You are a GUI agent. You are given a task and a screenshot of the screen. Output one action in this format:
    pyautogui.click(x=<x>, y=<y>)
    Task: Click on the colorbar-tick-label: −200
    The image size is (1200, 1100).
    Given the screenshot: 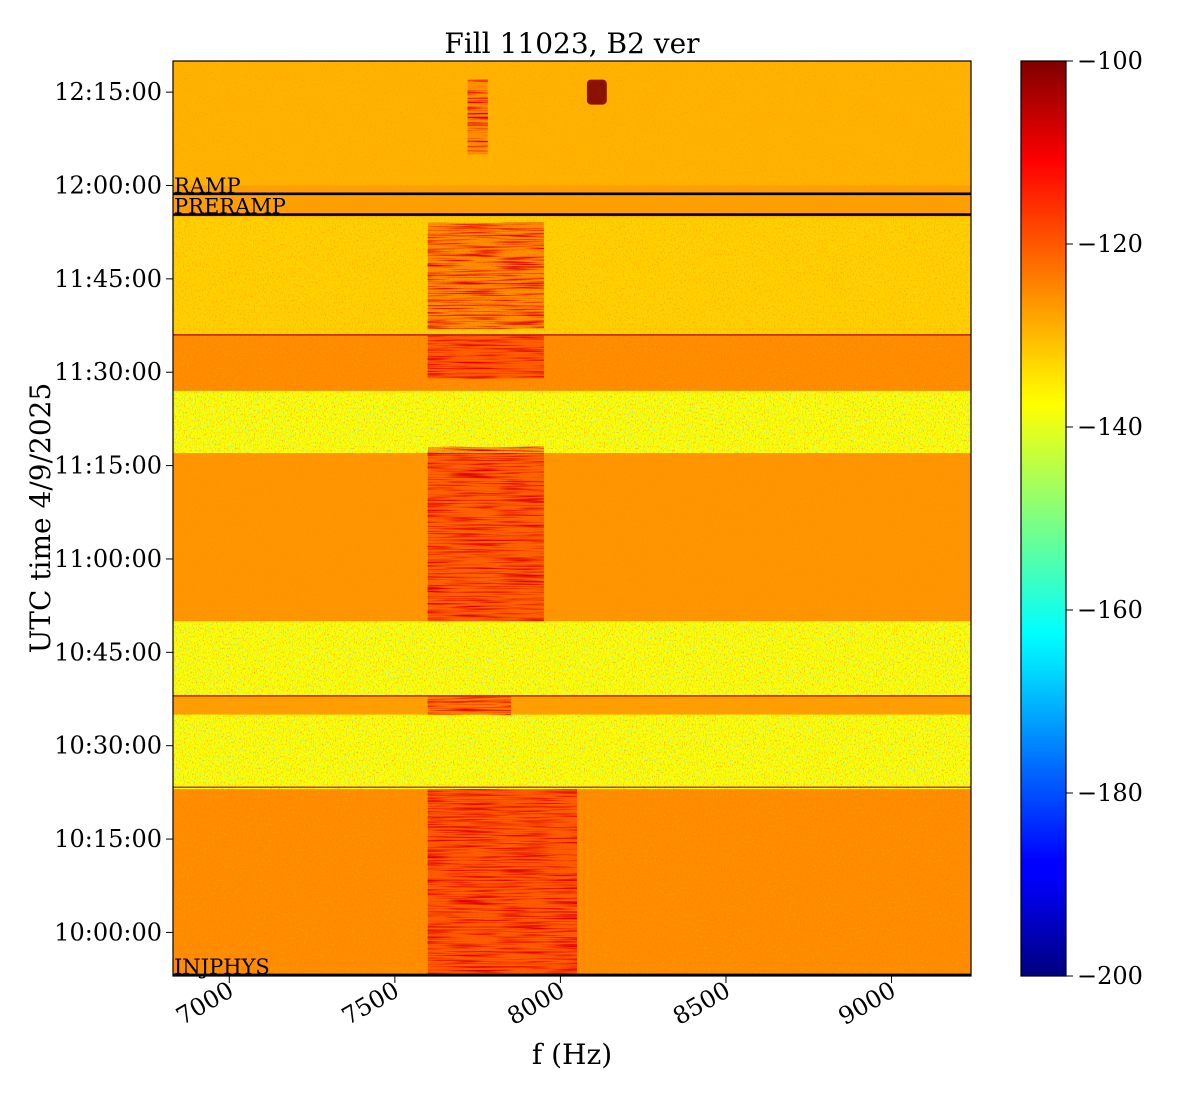 What is the action you would take?
    pyautogui.click(x=1110, y=976)
    